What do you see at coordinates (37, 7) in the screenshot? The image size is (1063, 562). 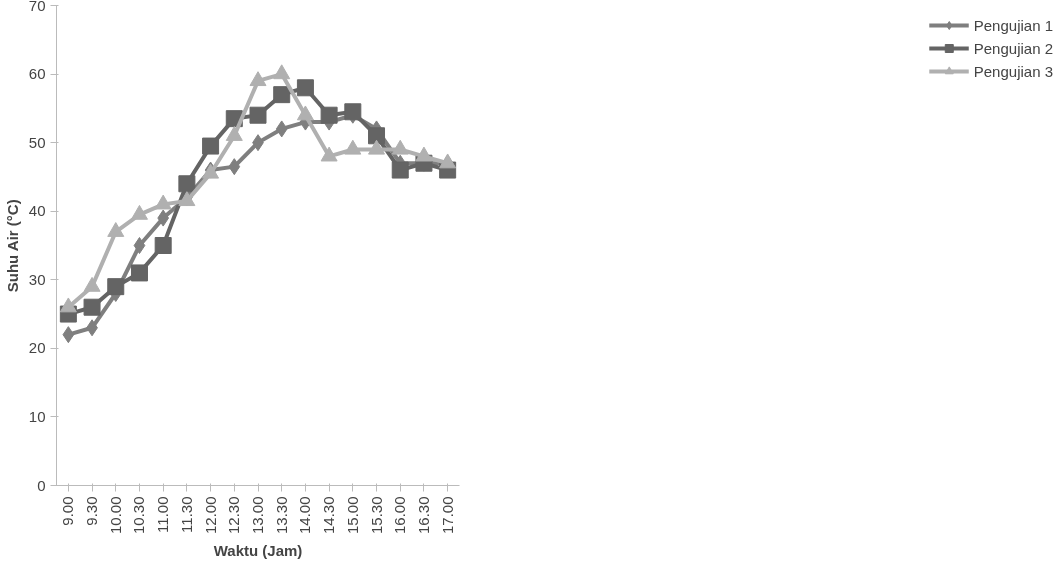 I see `y-tick-label: 70` at bounding box center [37, 7].